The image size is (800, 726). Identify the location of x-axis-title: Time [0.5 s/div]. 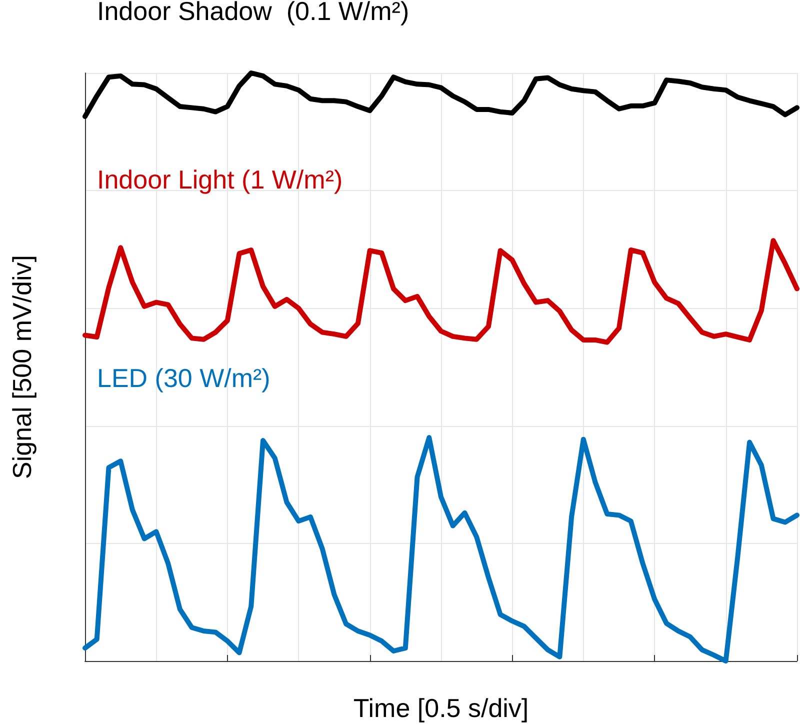
(441, 708).